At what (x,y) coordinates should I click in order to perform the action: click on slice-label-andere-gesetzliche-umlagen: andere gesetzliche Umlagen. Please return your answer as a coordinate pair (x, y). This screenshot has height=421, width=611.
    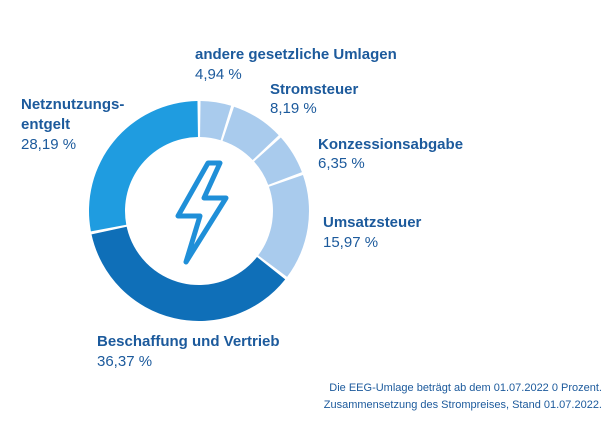
    Looking at the image, I should click on (296, 54).